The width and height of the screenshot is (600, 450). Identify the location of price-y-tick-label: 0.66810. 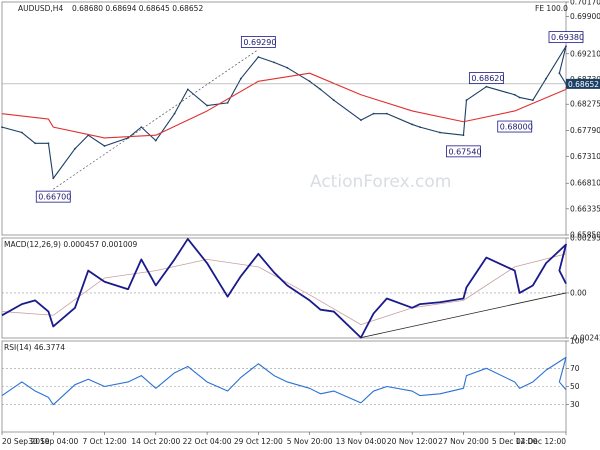
(585, 183).